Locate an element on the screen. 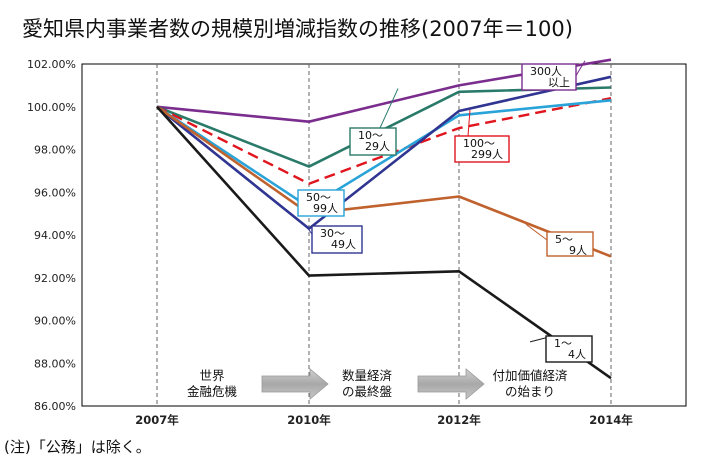  series-label-text: 299人 is located at coordinates (487, 154).